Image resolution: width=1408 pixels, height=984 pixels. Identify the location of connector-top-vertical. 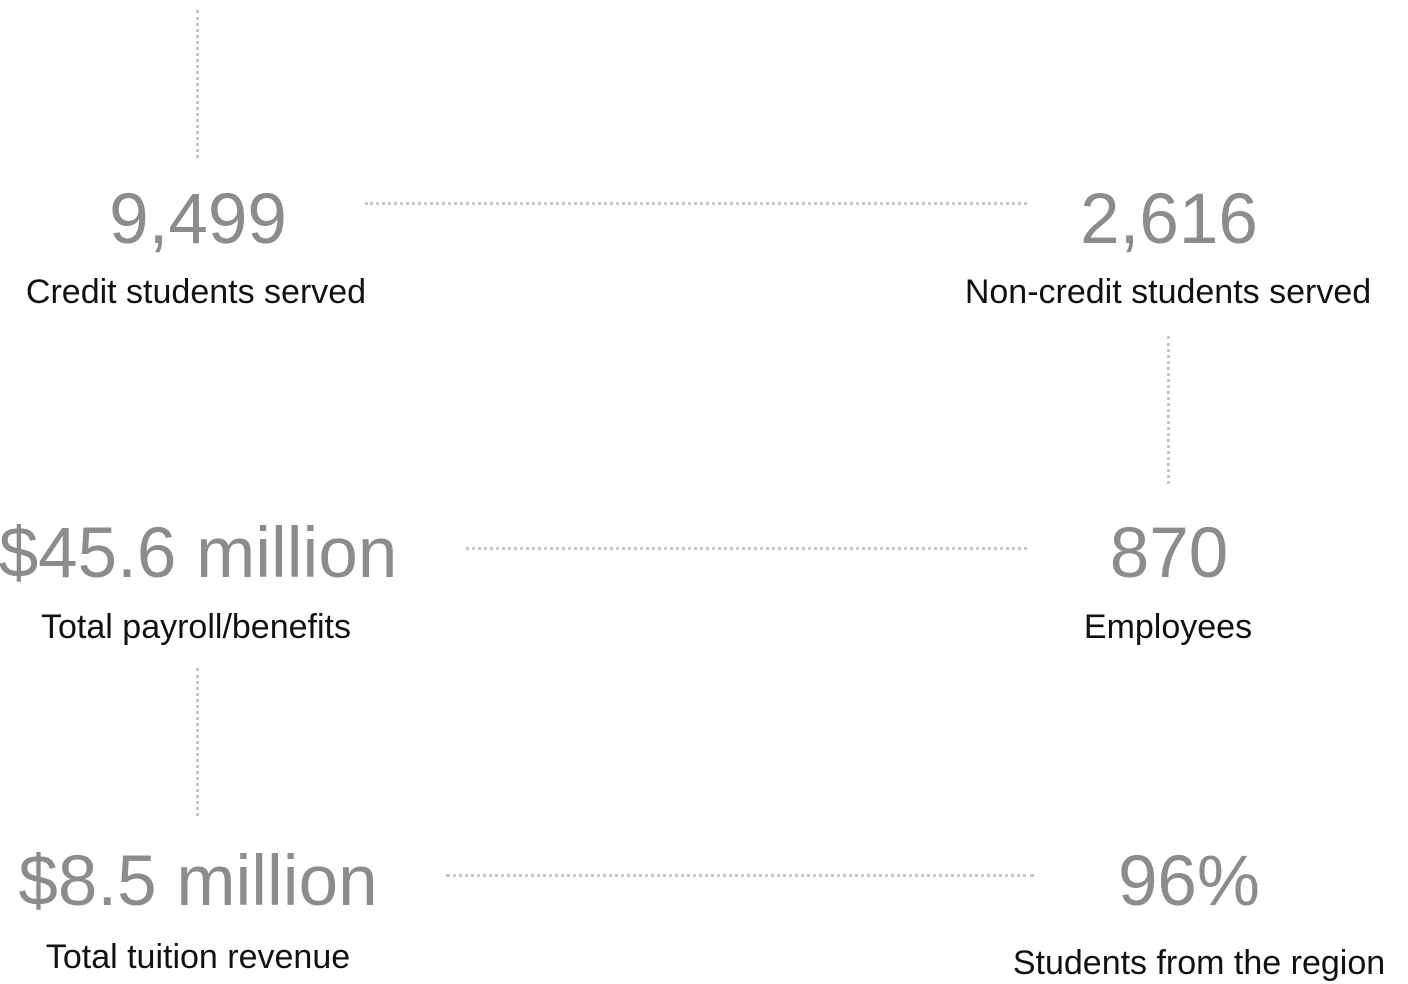
(197, 84).